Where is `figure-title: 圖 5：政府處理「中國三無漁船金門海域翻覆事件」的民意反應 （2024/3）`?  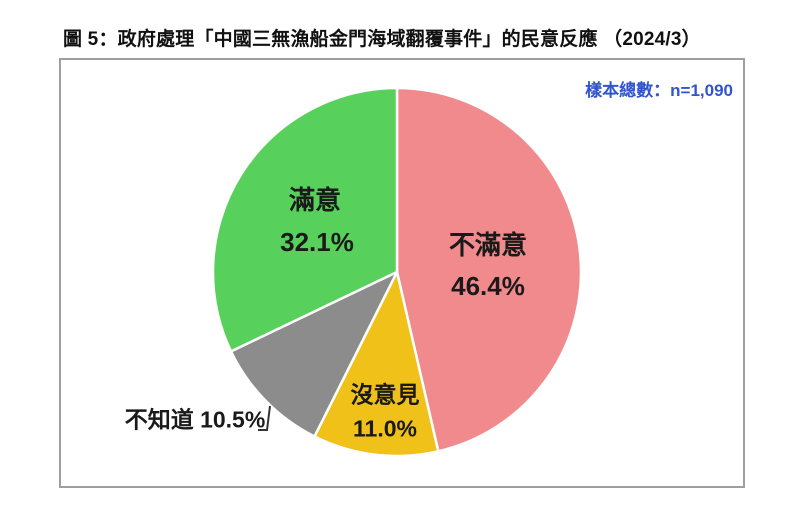
figure-title: 圖 5：政府處理「中國三無漁船金門海域翻覆事件」的民意反應 （2024/3） is located at coordinates (382, 39).